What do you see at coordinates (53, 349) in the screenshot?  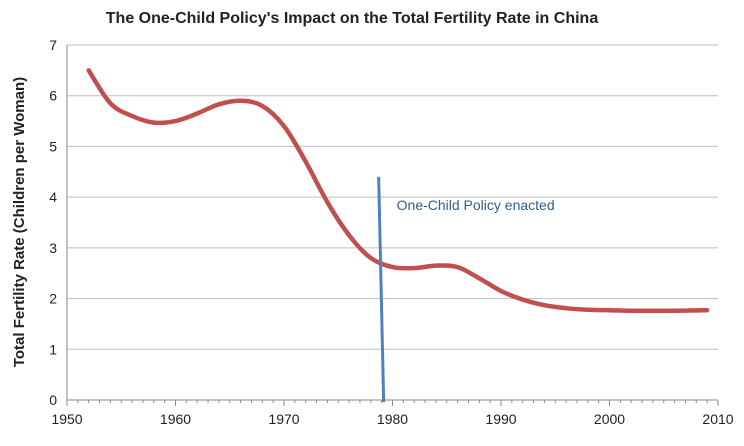 I see `y-tick-label: 1` at bounding box center [53, 349].